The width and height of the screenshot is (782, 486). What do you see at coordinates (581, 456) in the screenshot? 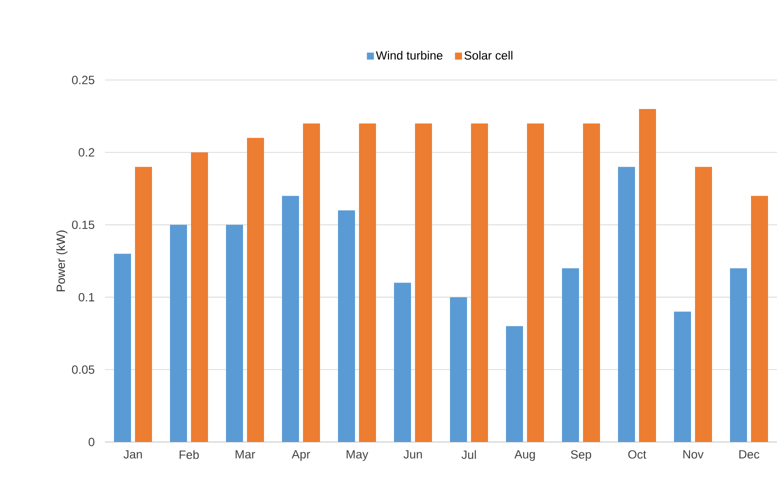
I see `x-tick-label: Sep` at bounding box center [581, 456].